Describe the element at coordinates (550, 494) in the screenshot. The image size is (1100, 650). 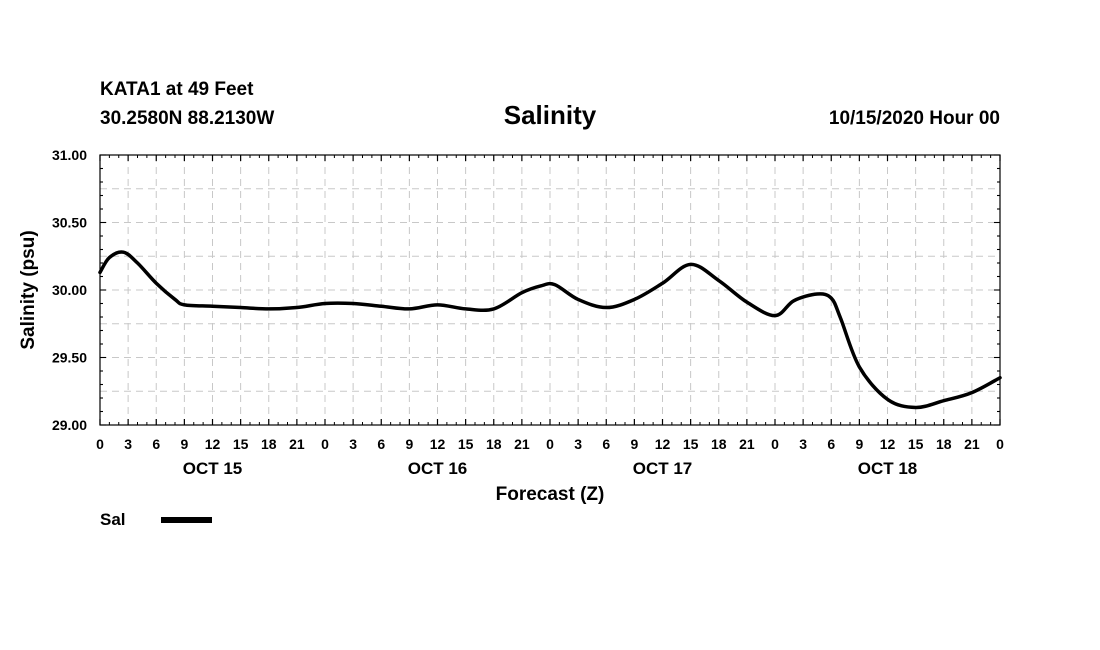
I see `x-axis-title: Forecast (Z)` at that location.